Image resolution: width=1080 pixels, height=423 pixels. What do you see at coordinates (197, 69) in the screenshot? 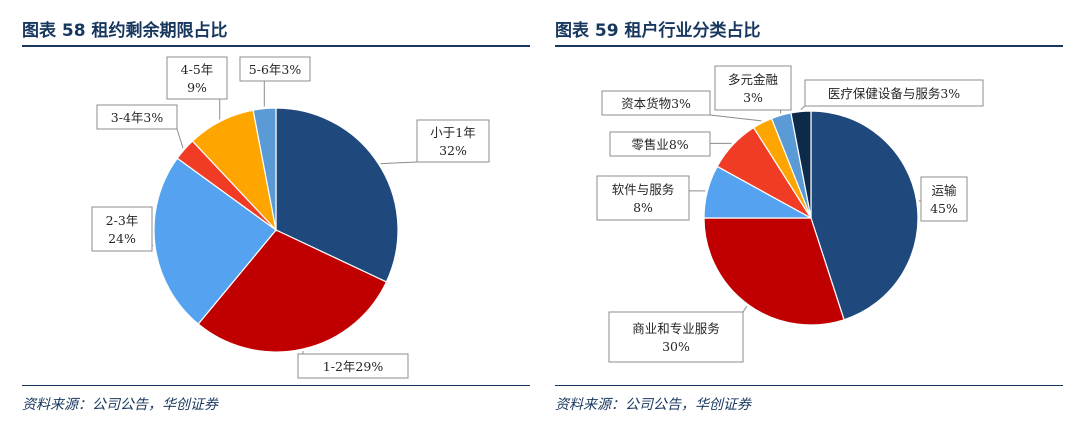
I see `slice-label: 4-5年` at bounding box center [197, 69].